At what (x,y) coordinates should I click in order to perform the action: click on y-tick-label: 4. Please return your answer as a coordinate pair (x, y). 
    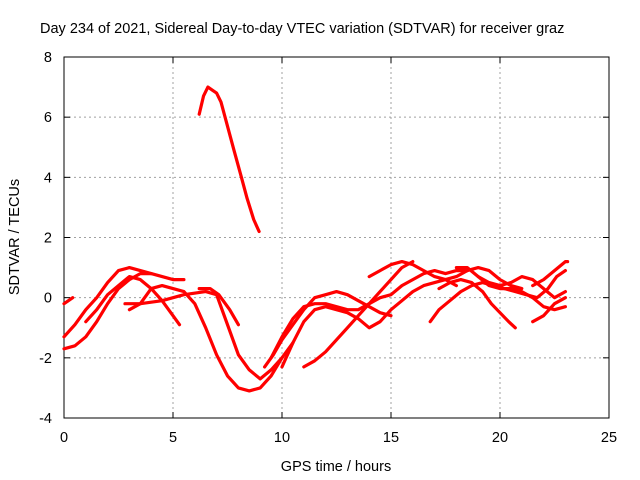
    Looking at the image, I should click on (48, 178).